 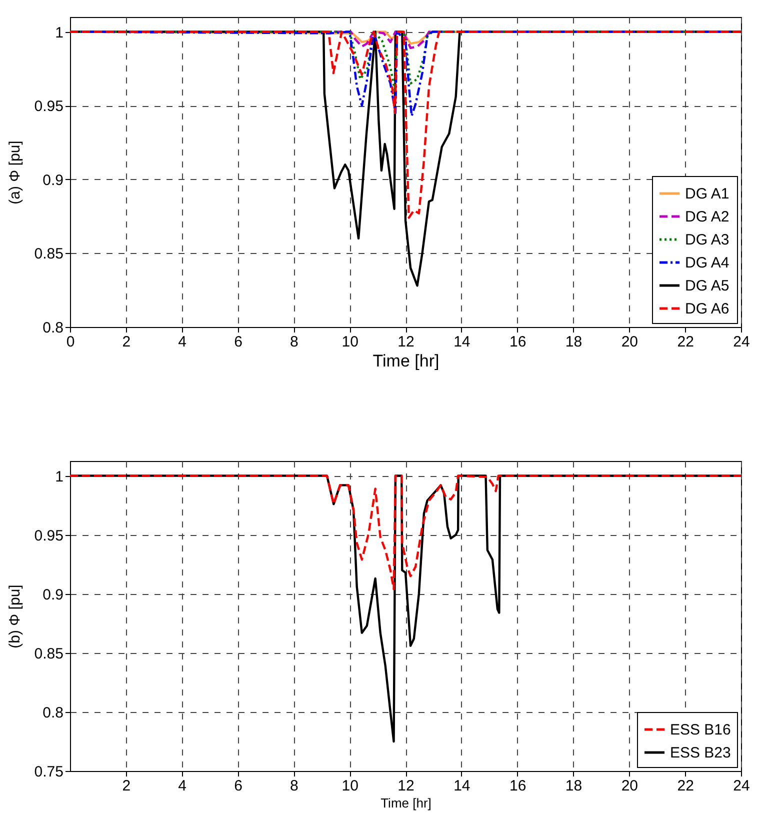 What do you see at coordinates (707, 286) in the screenshot?
I see `legend-label: DG A5` at bounding box center [707, 286].